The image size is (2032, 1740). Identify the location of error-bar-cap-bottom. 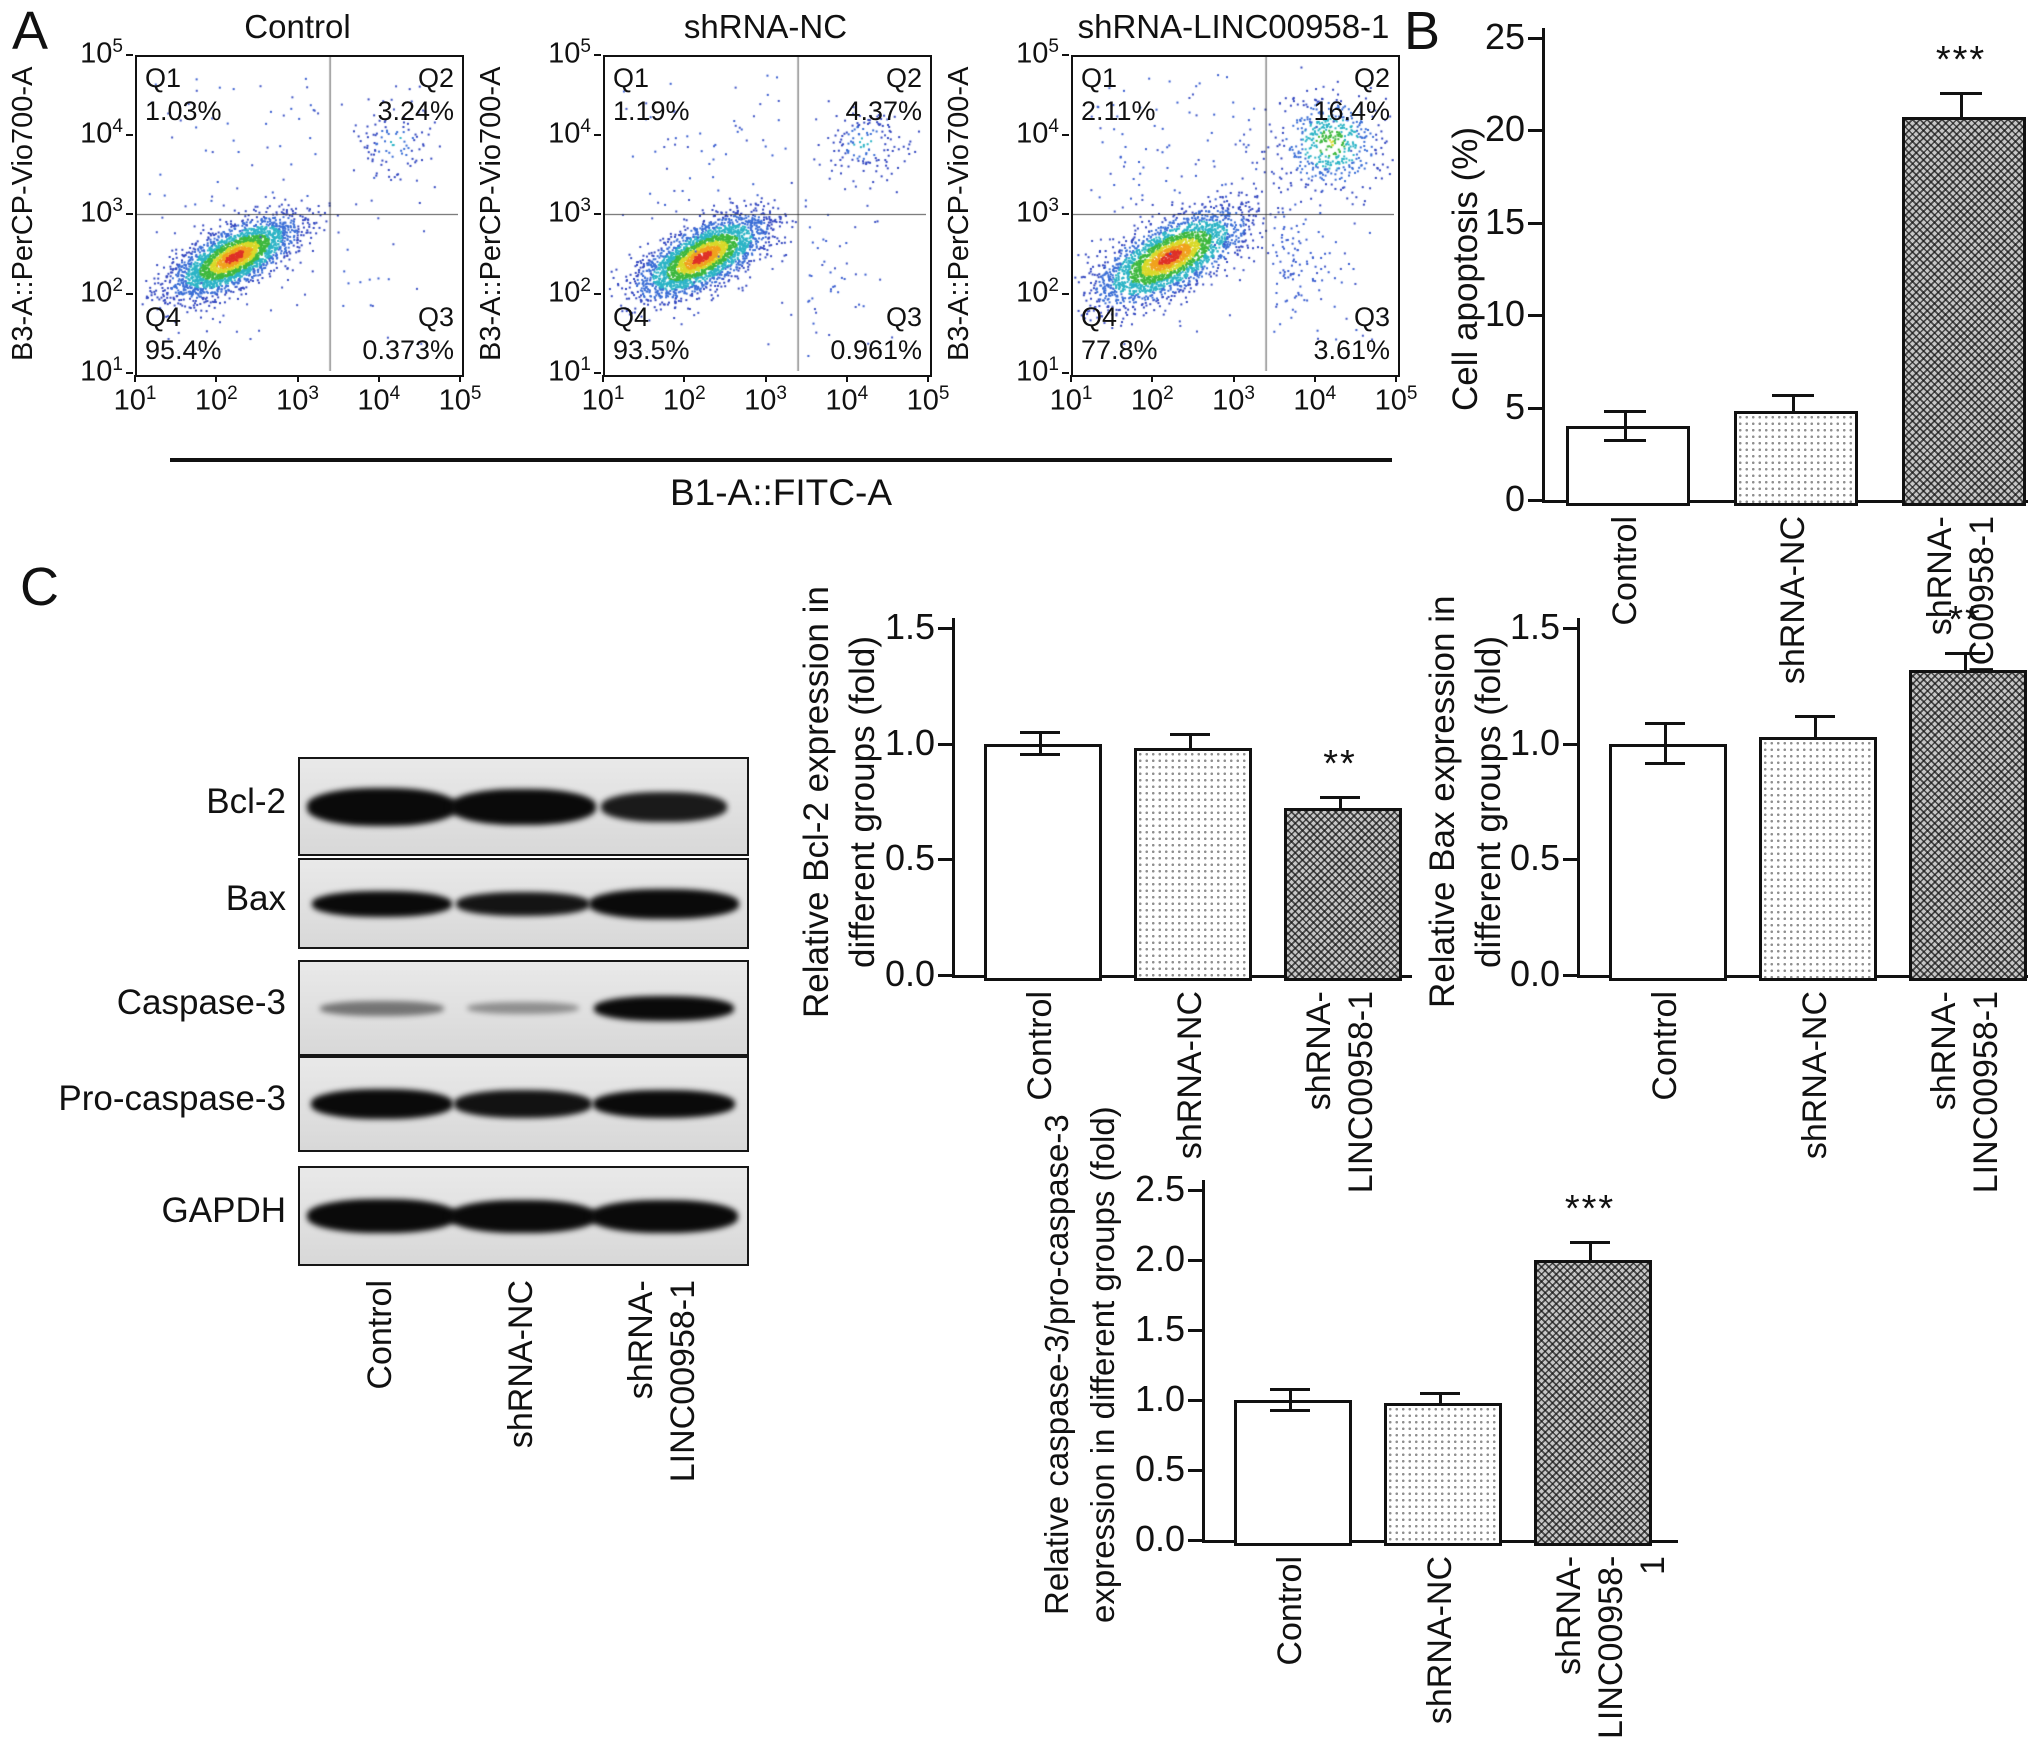
(1625, 440).